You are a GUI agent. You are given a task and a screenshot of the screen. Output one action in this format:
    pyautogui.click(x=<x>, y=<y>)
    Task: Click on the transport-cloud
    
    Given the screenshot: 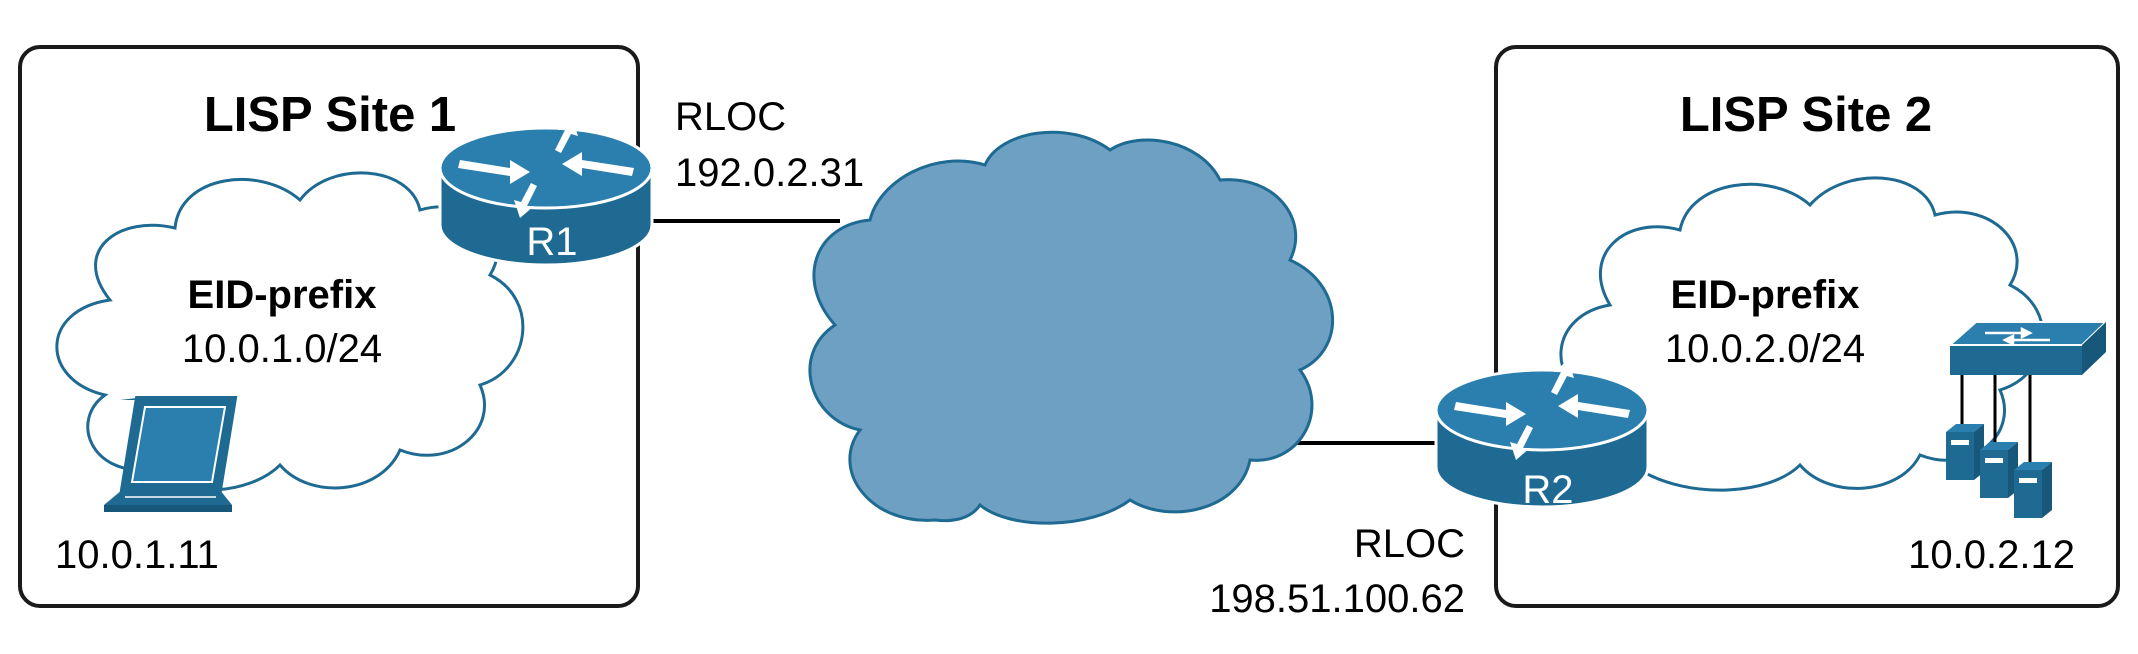 What is the action you would take?
    pyautogui.click(x=1071, y=327)
    